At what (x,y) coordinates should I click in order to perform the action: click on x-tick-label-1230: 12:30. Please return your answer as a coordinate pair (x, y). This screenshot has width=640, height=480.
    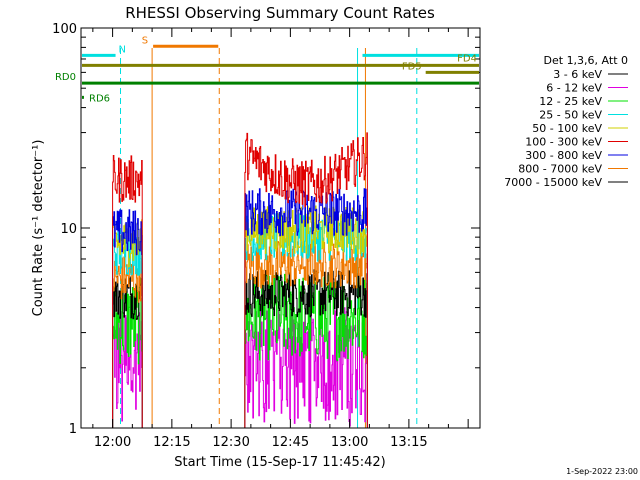
    Looking at the image, I should click on (230, 442).